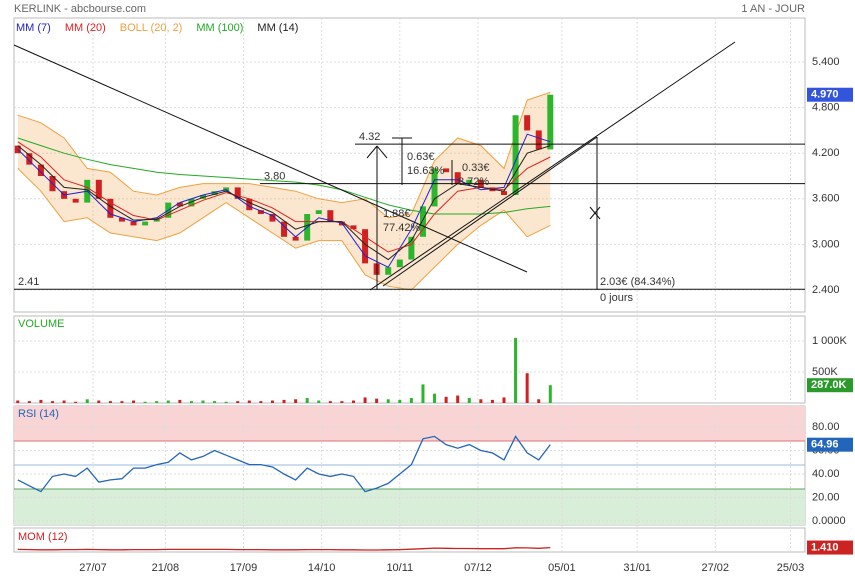  What do you see at coordinates (166, 568) in the screenshot?
I see `x-tick-label: 21/08` at bounding box center [166, 568].